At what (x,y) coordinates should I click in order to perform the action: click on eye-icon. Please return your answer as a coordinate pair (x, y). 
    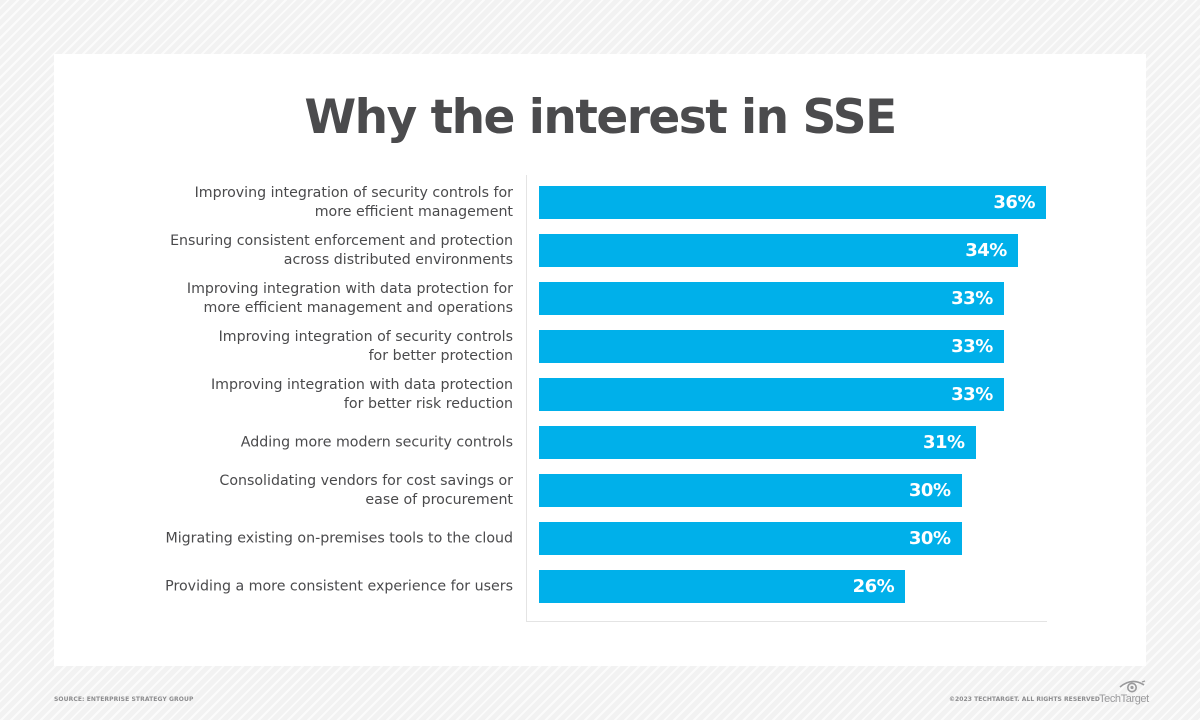
    Looking at the image, I should click on (1132, 686).